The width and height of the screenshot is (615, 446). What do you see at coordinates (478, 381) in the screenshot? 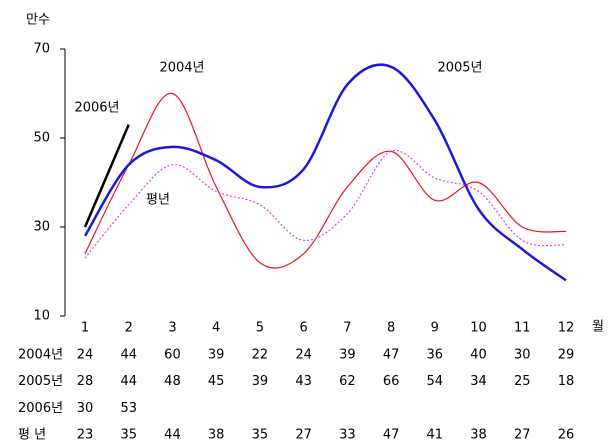
I see `table-value: 34` at bounding box center [478, 381].